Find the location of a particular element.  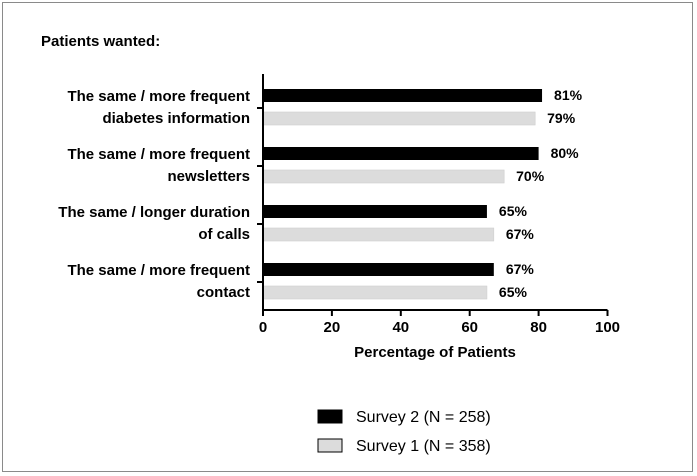

category-label: contact is located at coordinates (223, 292).